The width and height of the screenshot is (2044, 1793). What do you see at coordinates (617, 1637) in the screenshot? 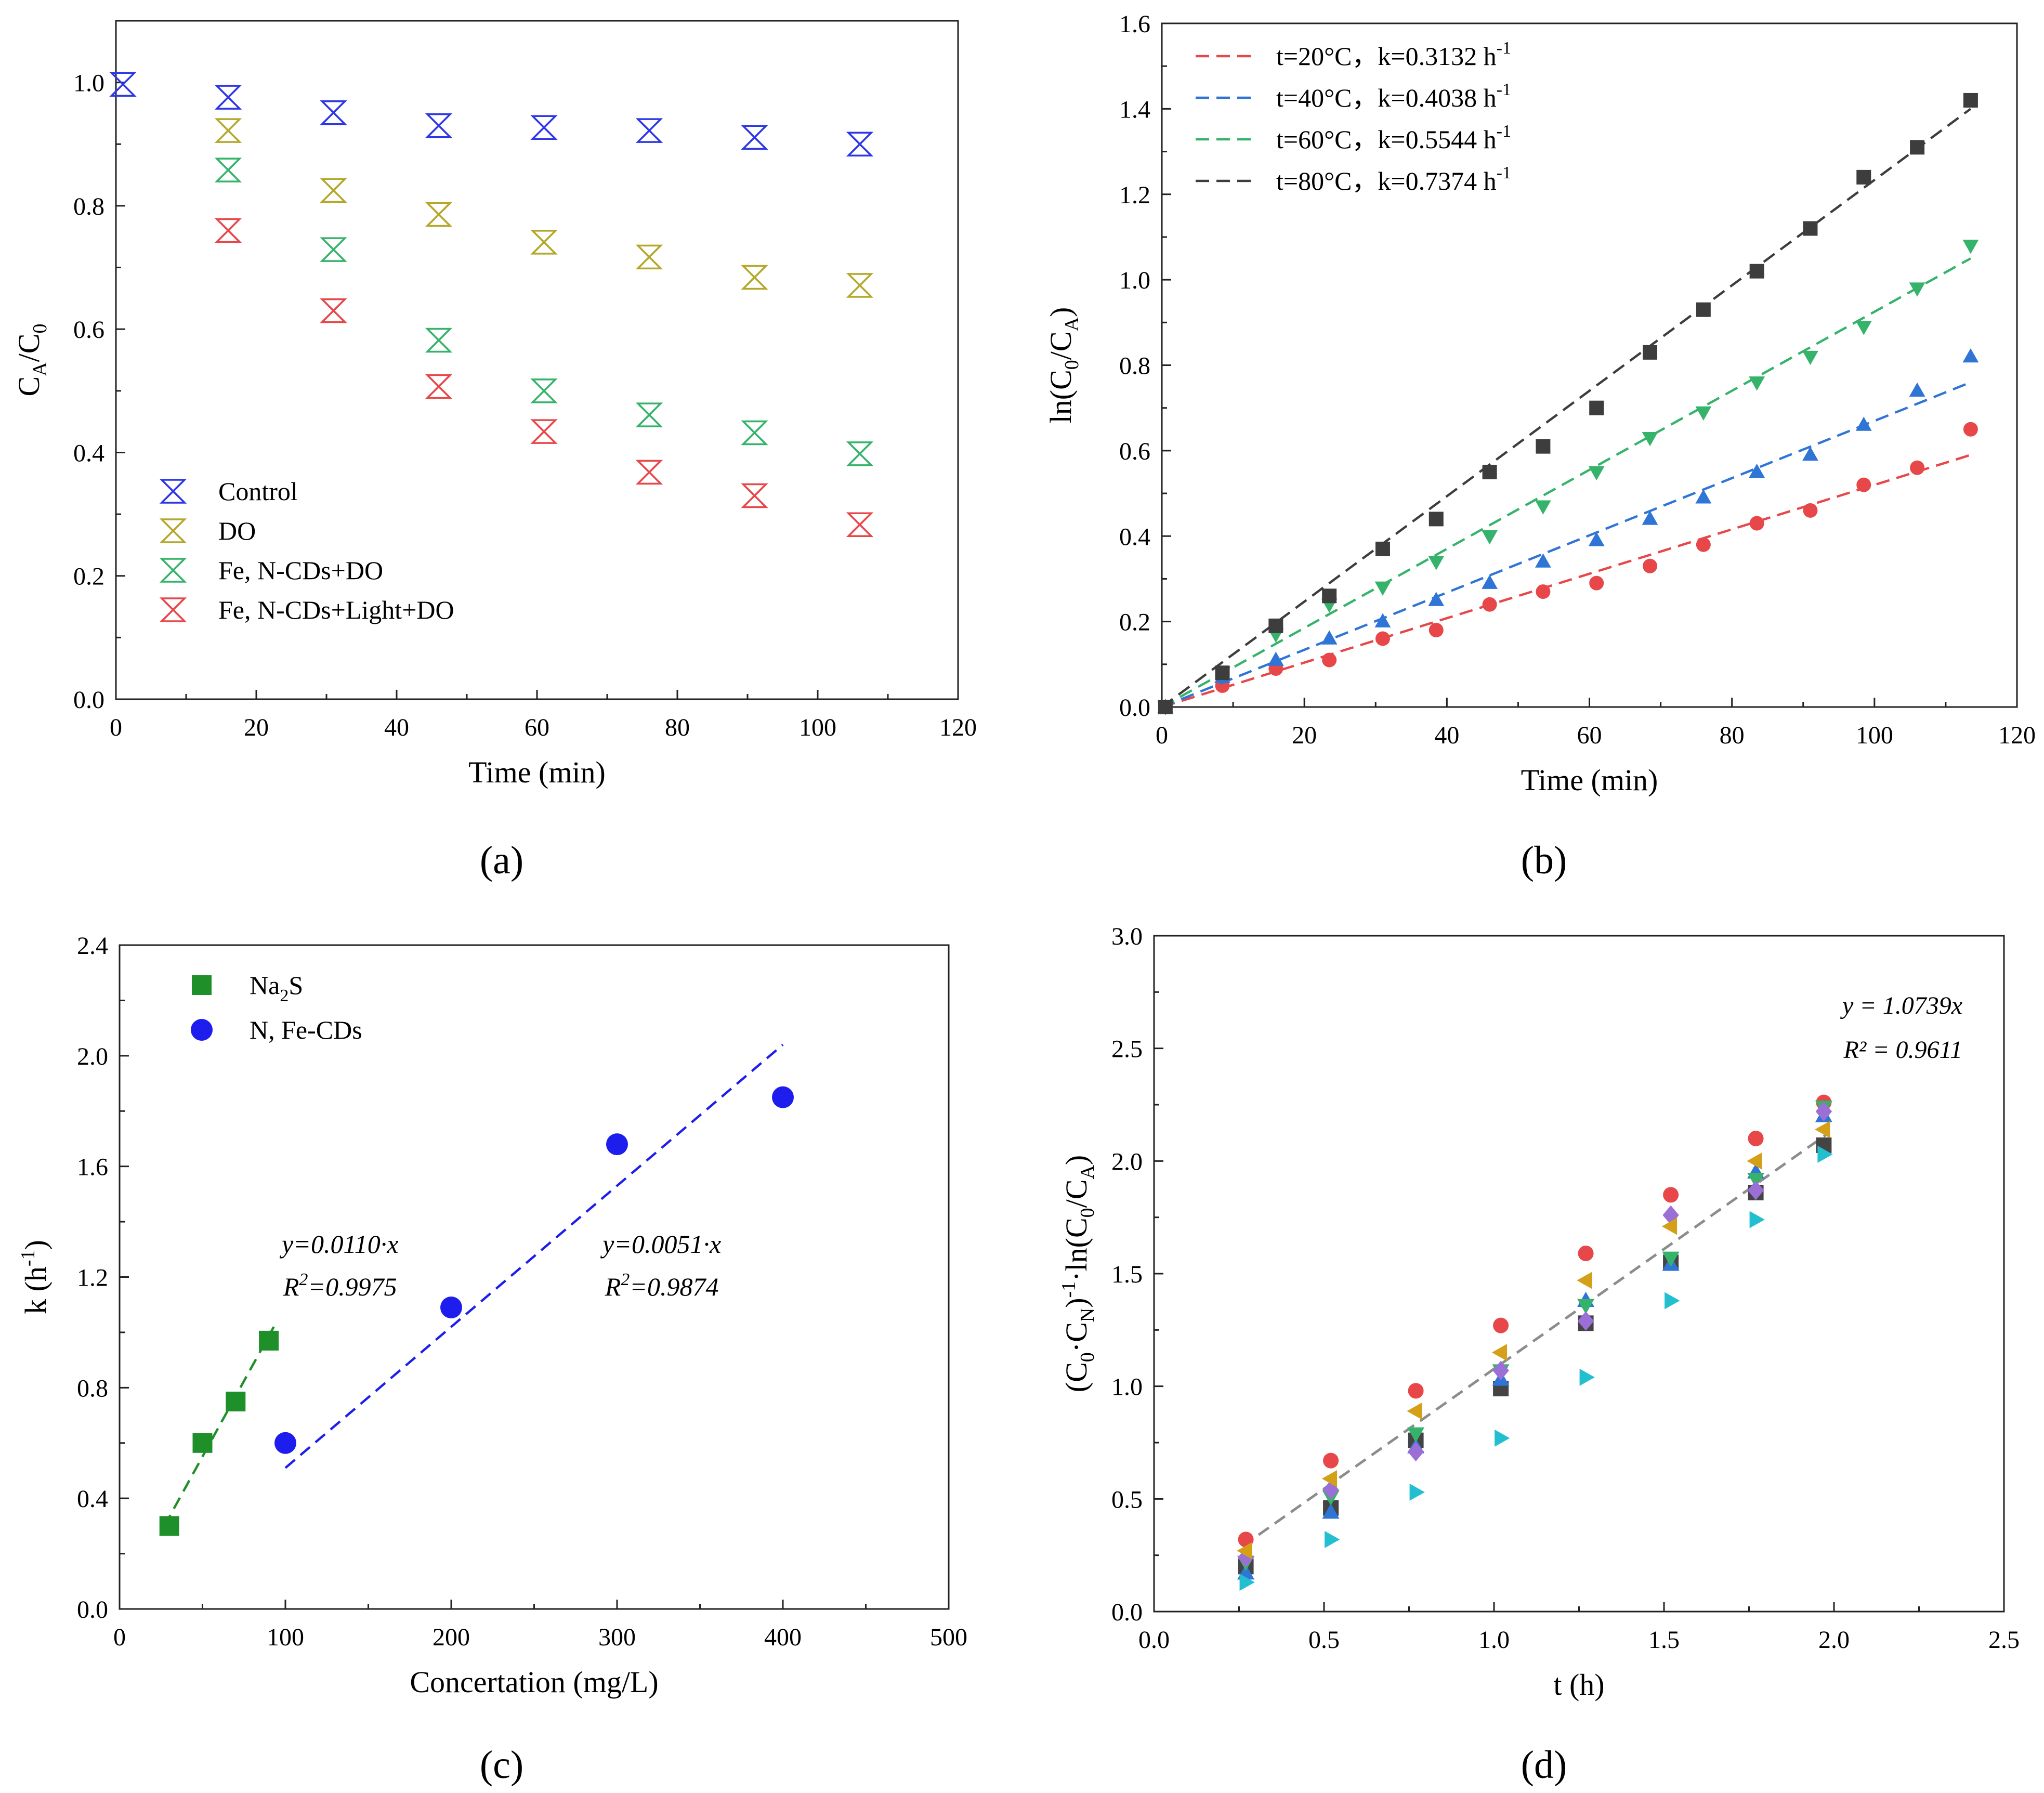
I see `c-xtick-label: 300` at bounding box center [617, 1637].